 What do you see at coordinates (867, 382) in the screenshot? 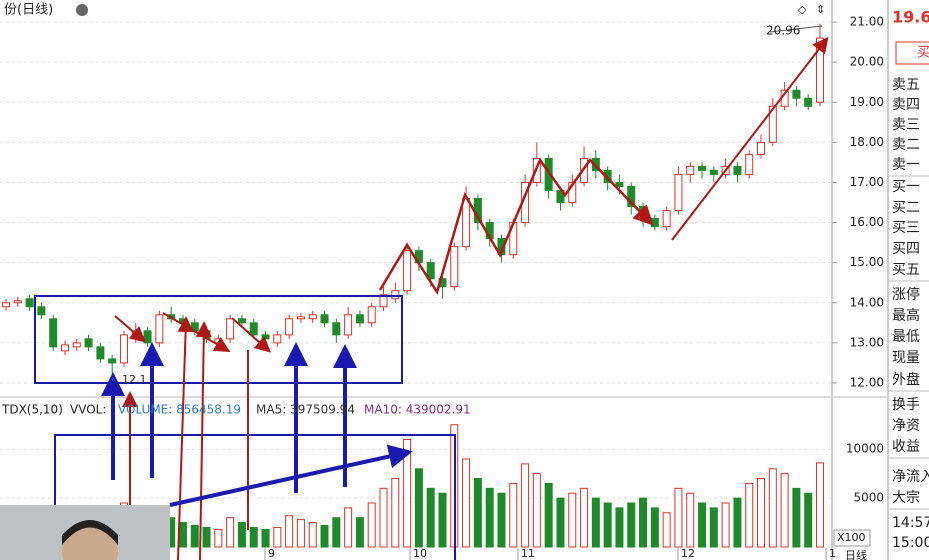
I see `y-tick-label: 12.00` at bounding box center [867, 382].